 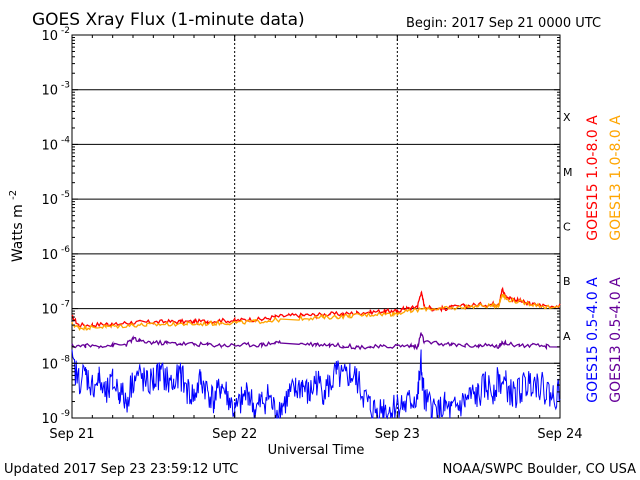 I want to click on y-axis-title-sup: -2, so click(x=13, y=195).